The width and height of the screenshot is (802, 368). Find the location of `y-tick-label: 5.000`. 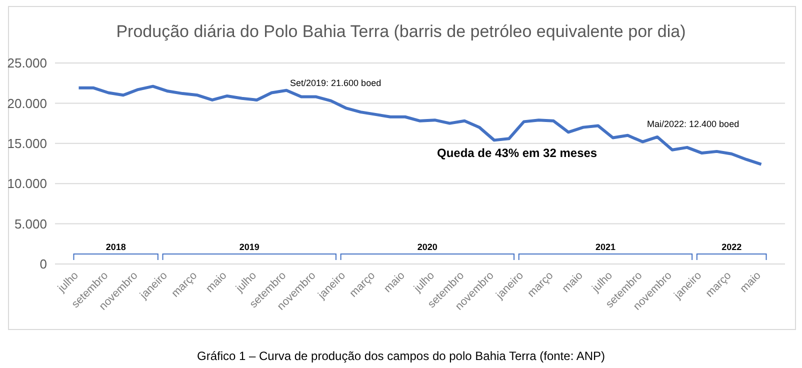

y-tick-label: 5.000 is located at coordinates (30, 224).